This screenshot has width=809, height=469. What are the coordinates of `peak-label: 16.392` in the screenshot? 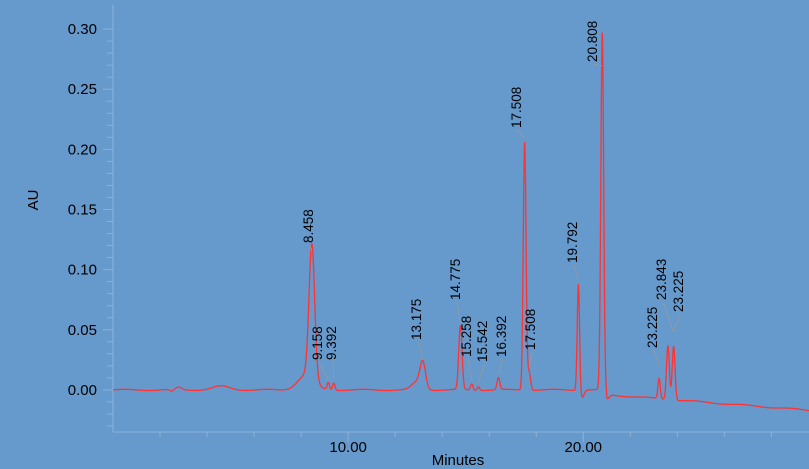 It's located at (501, 336).